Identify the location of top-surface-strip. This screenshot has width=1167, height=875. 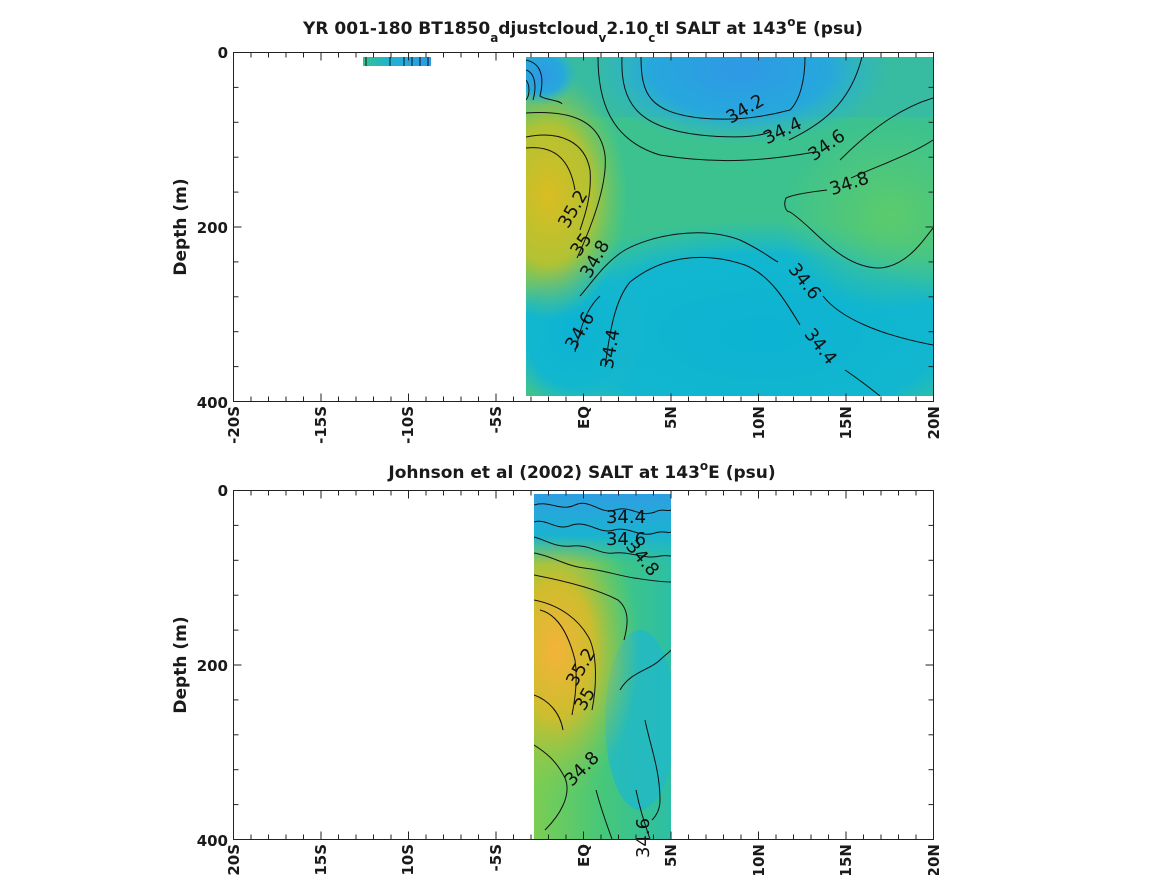
(397, 61).